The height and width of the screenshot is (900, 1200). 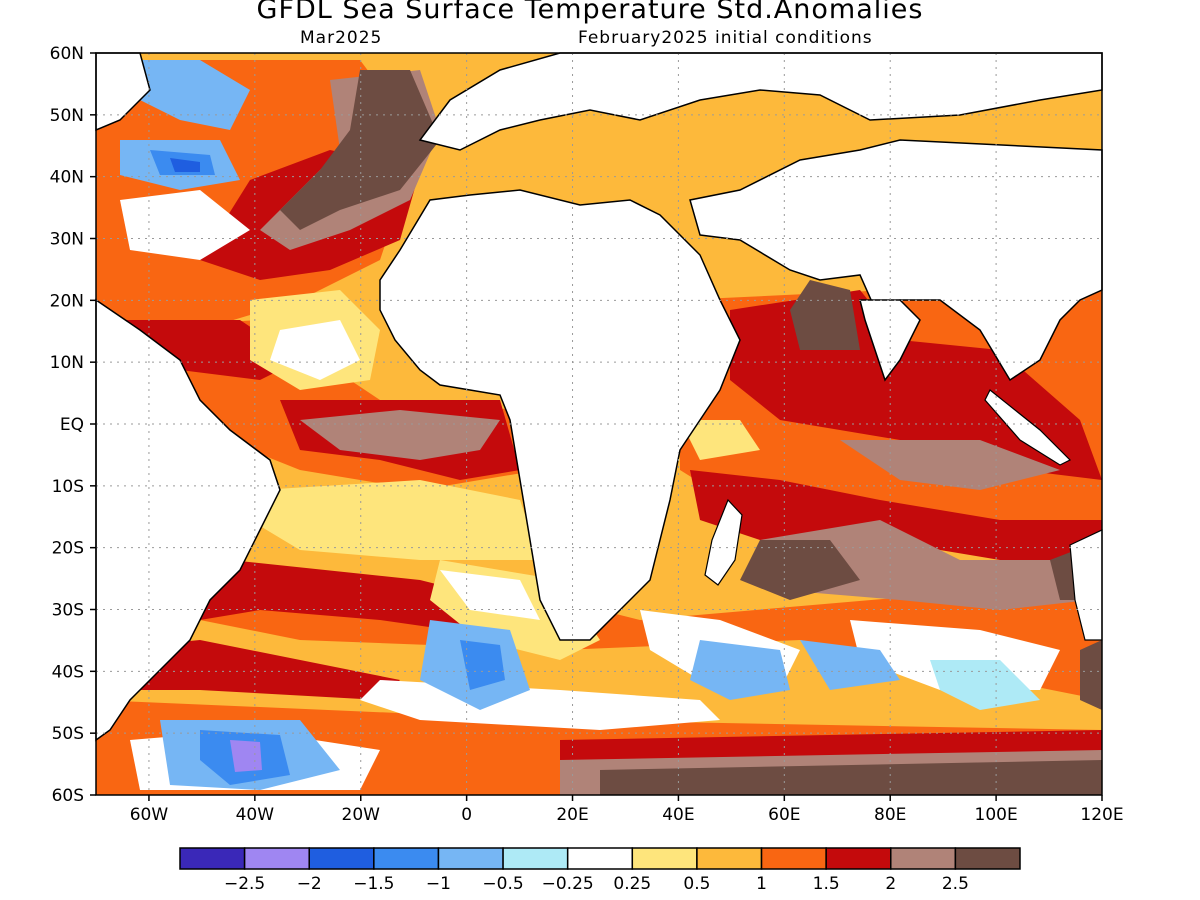 What do you see at coordinates (723, 542) in the screenshot?
I see `landmass-madagascar` at bounding box center [723, 542].